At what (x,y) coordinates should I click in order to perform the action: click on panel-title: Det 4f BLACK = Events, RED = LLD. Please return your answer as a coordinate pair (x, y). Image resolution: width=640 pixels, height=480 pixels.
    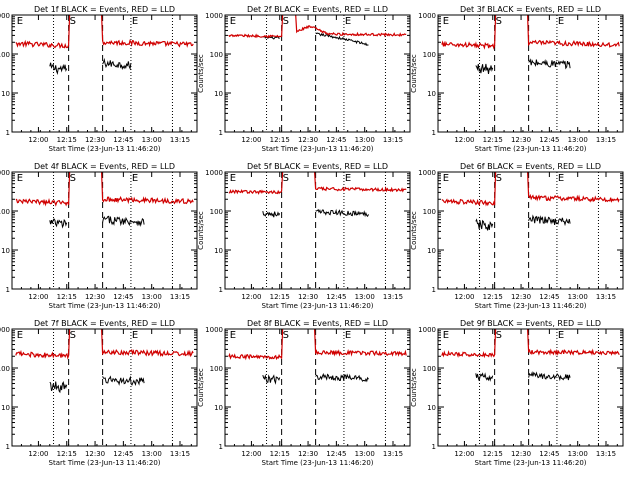
    Looking at the image, I should click on (104, 166).